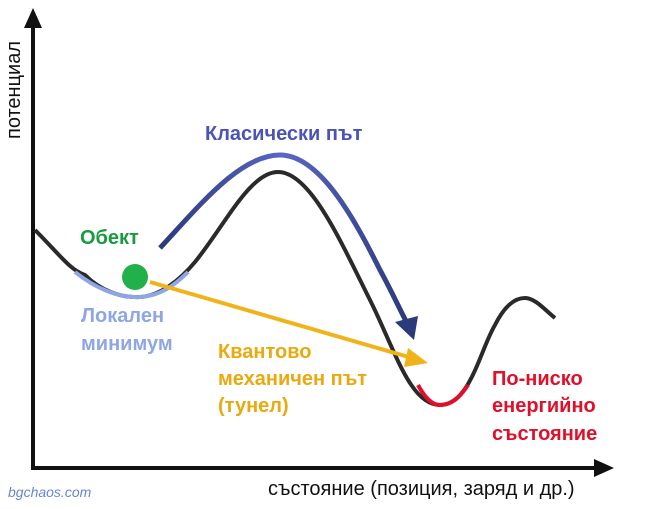 The height and width of the screenshot is (509, 656). Describe the element at coordinates (284, 134) in the screenshot. I see `classical-path-label: Класически път` at that location.